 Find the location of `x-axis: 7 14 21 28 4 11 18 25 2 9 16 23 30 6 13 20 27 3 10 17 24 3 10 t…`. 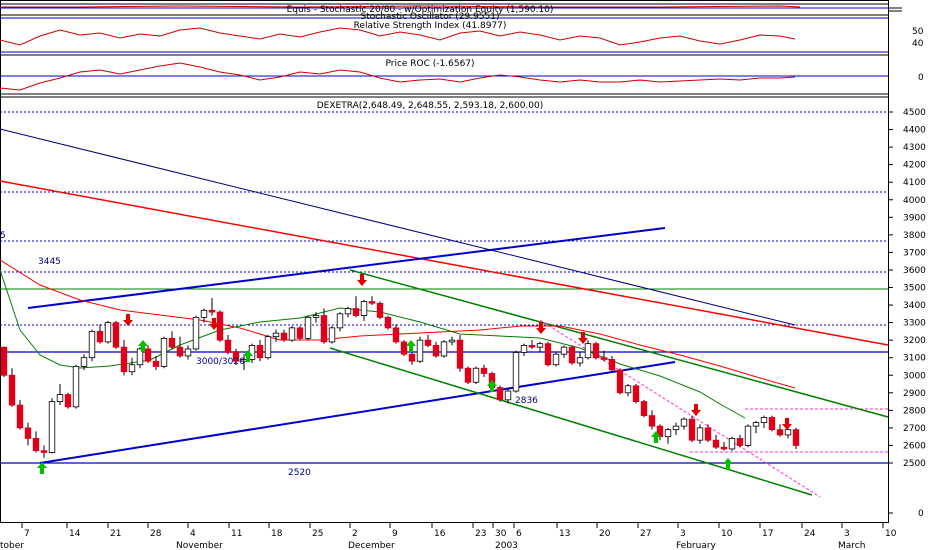

x-axis: 7 14 21 28 4 11 18 25 2 9 16 23 30 6 13 20 27 3 10 17 24 3 10 t… is located at coordinates (448, 536).